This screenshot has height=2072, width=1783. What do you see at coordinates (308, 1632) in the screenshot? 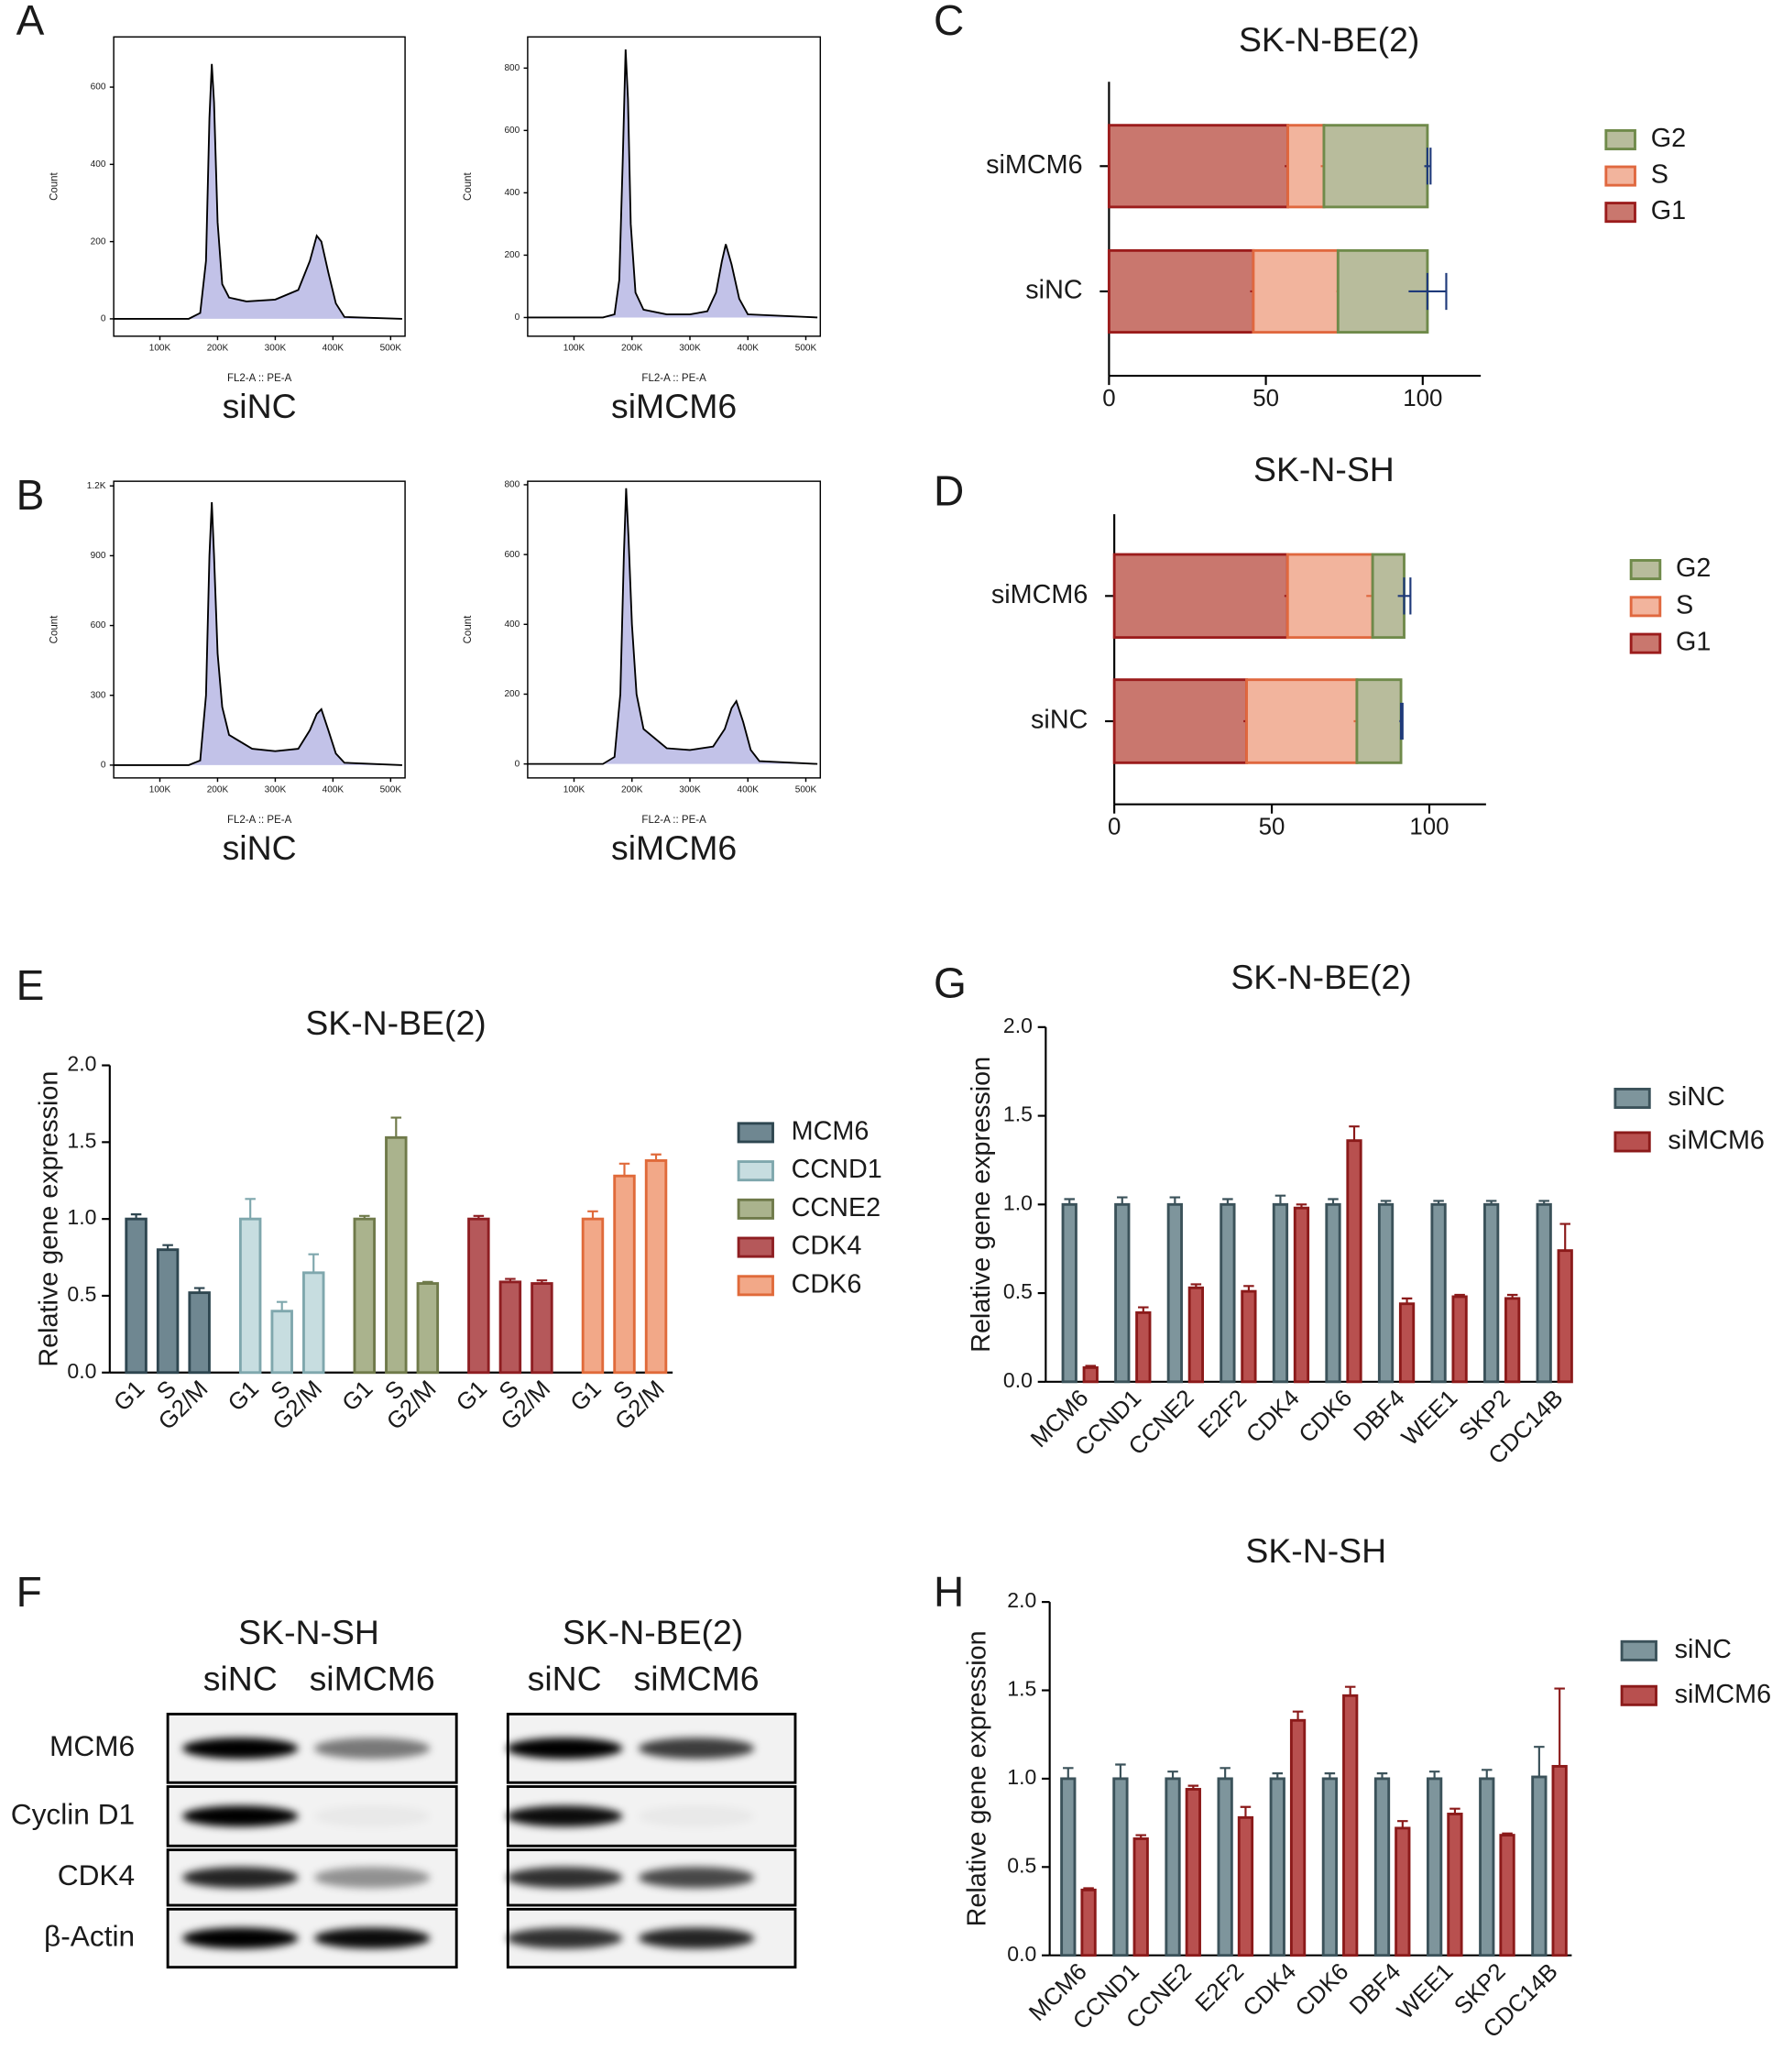
I see `blot-group-title: SK-N-SH` at bounding box center [308, 1632].